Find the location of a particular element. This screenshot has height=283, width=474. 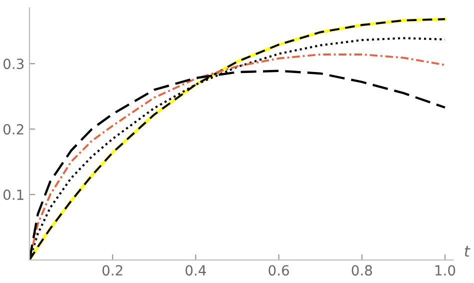

x-tick-label: 0.4 is located at coordinates (196, 270).